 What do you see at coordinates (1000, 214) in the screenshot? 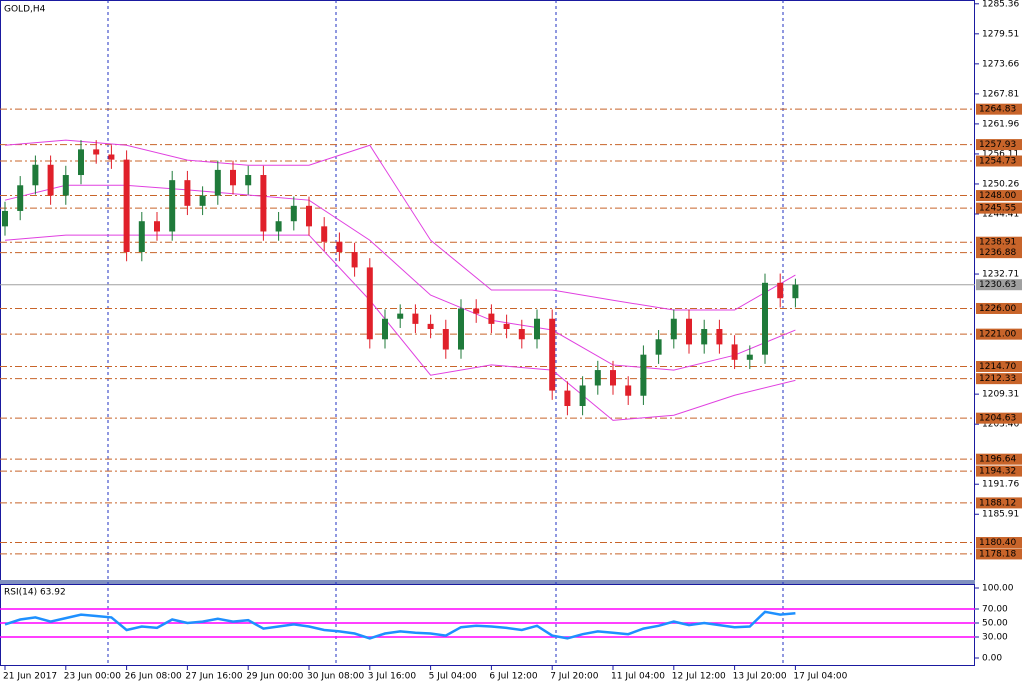
I see `y-tick-label: 1244.41` at bounding box center [1000, 214].